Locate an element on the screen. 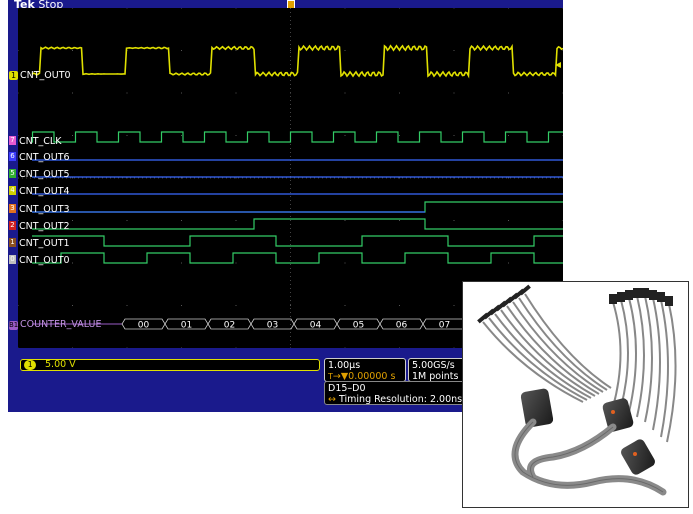  bus-value: 06 is located at coordinates (402, 326).